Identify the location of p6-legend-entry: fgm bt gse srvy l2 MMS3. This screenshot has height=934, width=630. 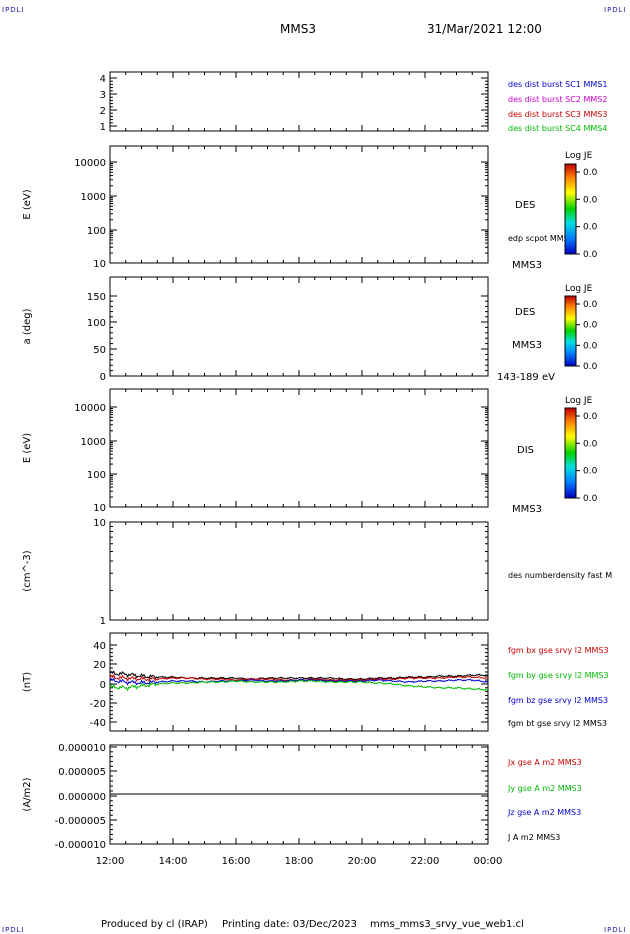
(557, 723).